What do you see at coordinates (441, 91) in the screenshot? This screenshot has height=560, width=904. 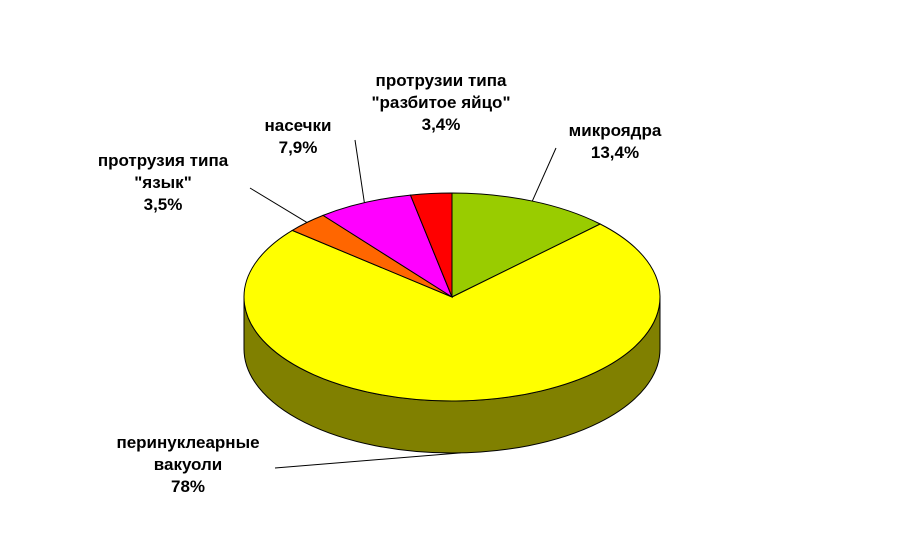 I see `category-name: протрузии типа "разбитое яйцо"` at bounding box center [441, 91].